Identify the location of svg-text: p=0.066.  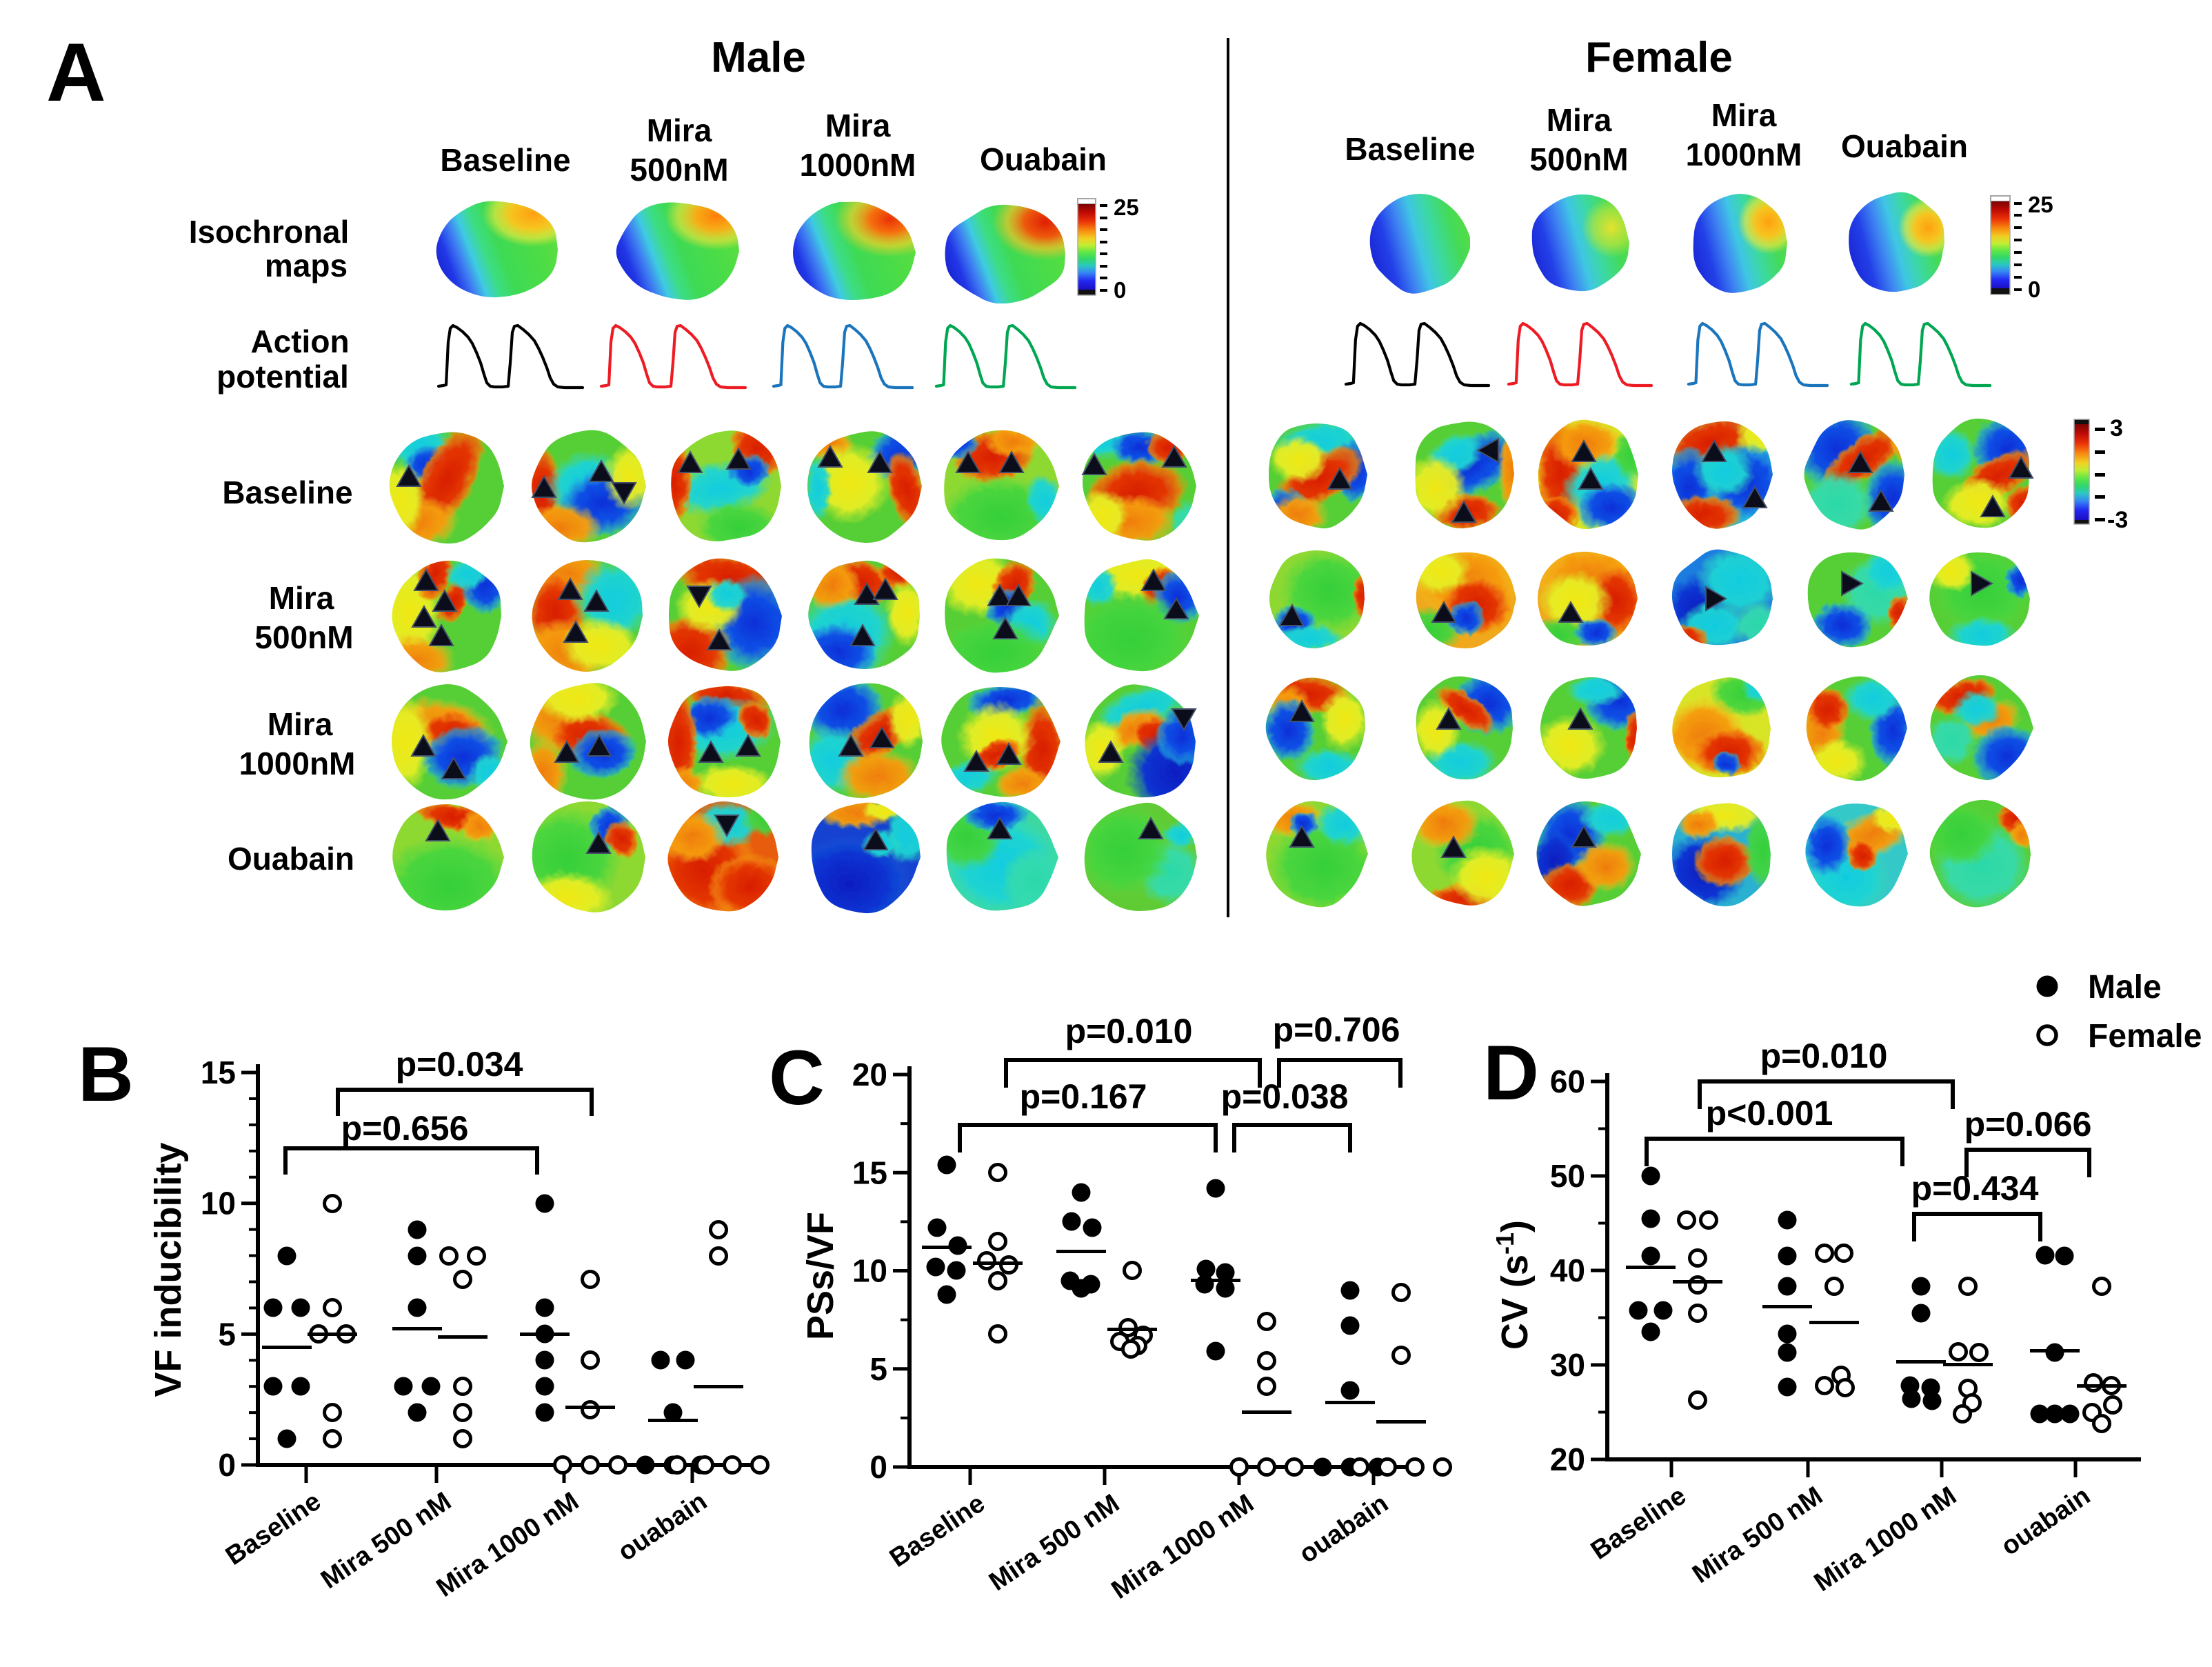
(2028, 1124).